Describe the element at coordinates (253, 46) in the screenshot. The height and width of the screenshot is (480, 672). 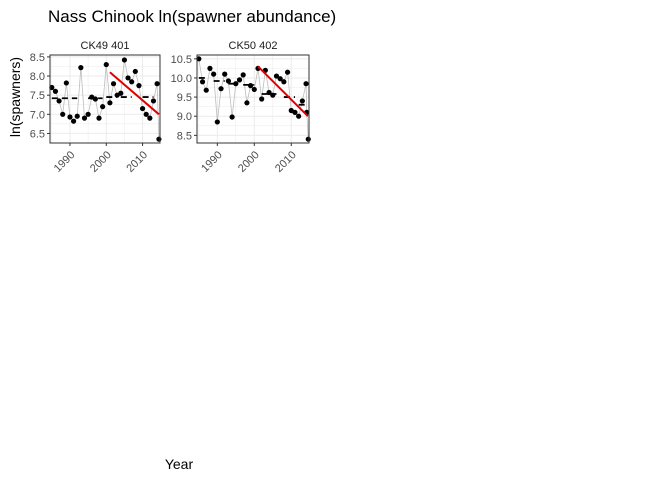
I see `strip-label: CK50 402` at that location.